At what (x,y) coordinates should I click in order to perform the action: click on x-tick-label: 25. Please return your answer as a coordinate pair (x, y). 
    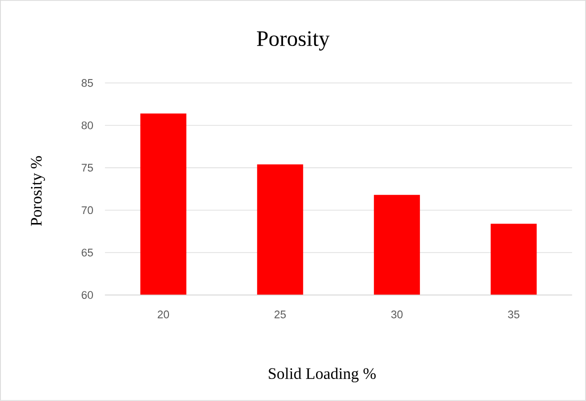
    Looking at the image, I should click on (280, 314).